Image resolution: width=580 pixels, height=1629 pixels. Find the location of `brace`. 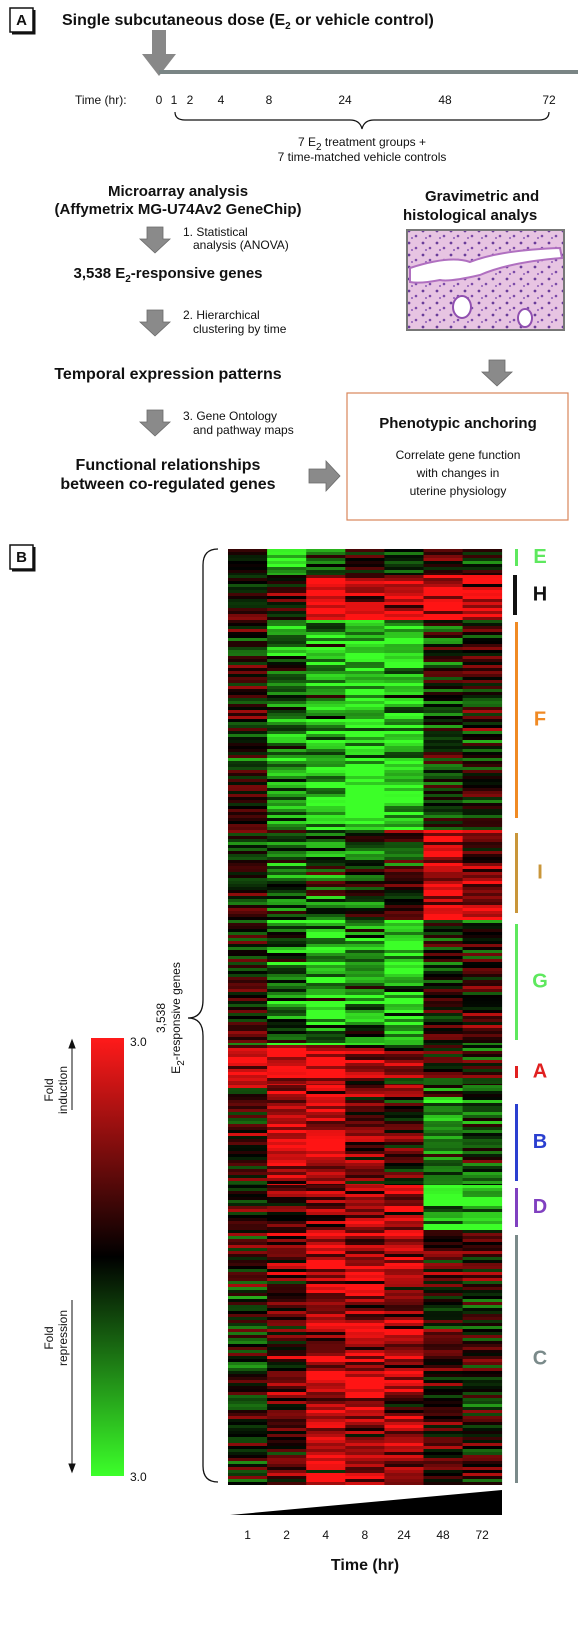

brace is located at coordinates (203, 1015).